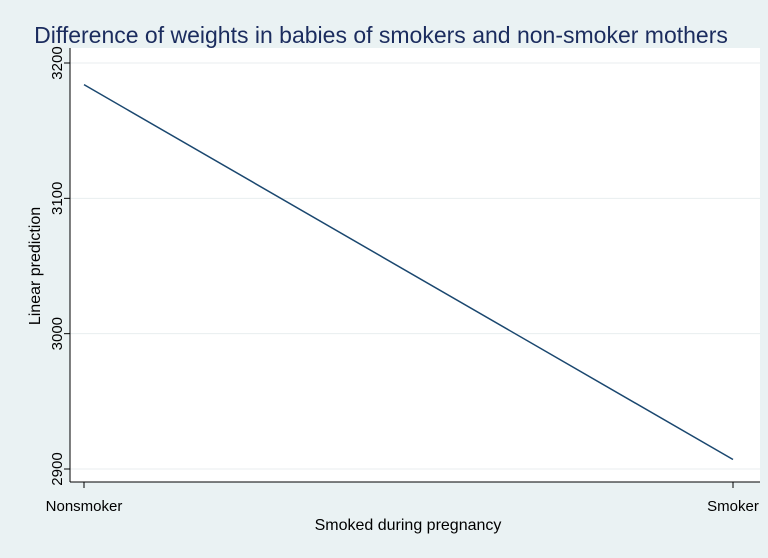 This screenshot has height=558, width=768. I want to click on y-axis-ticks: 2900 3000 3100 3200, so click(59, 266).